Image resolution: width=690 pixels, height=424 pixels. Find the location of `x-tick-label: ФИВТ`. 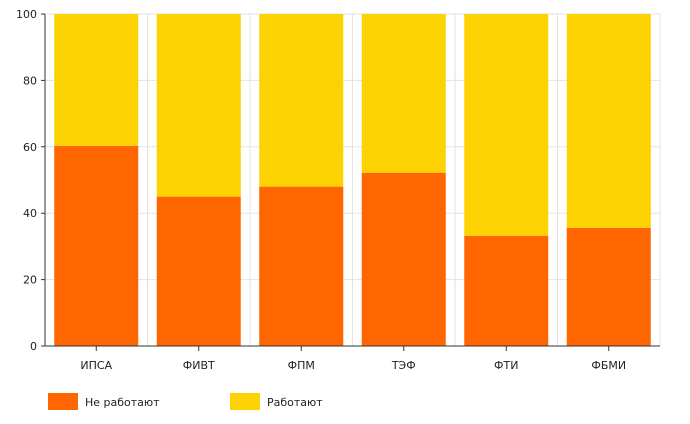

x-tick-label: ФИВТ is located at coordinates (199, 365).